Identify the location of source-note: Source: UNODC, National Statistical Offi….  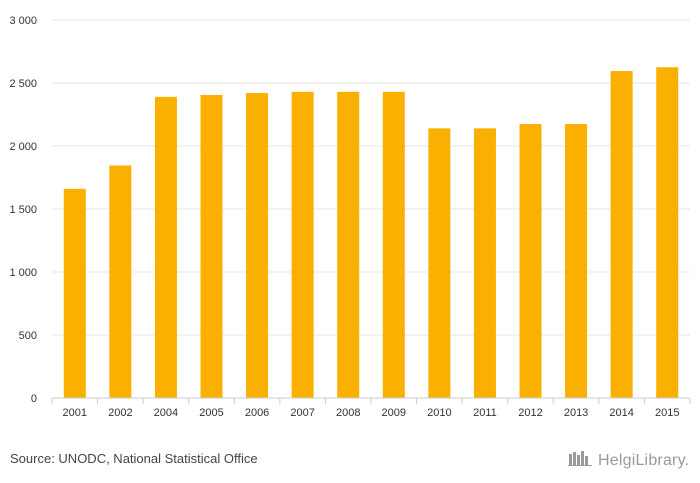
(134, 458).